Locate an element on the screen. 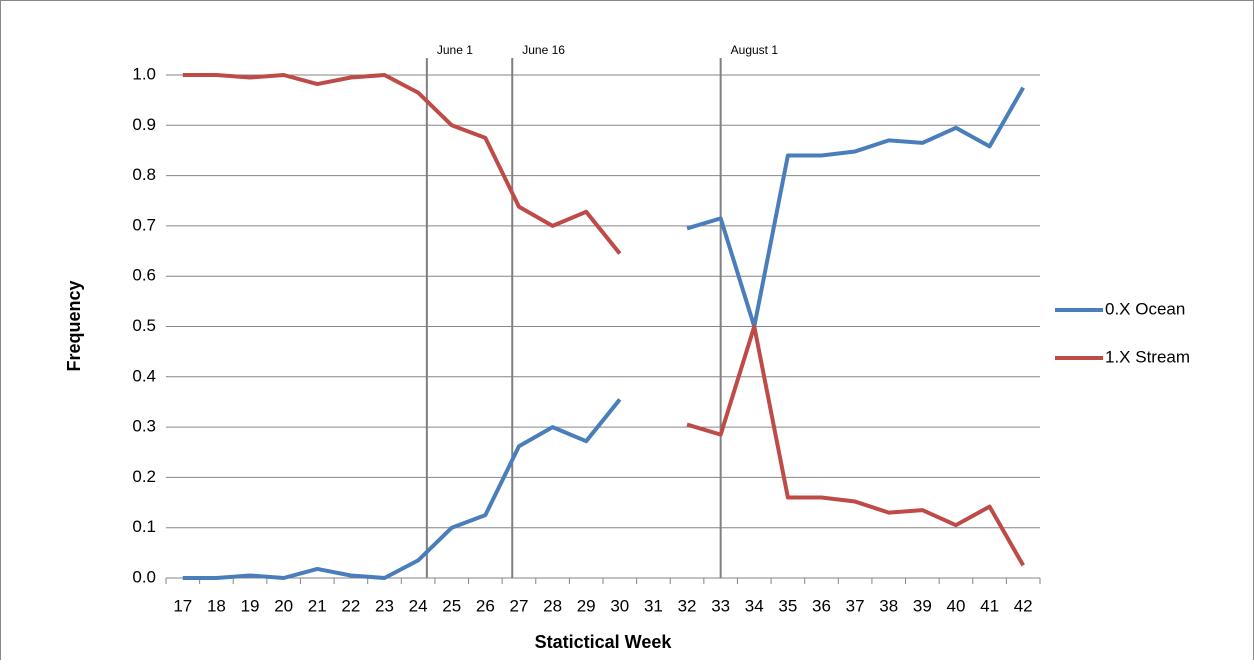  x-tick-label: 29 is located at coordinates (586, 605).